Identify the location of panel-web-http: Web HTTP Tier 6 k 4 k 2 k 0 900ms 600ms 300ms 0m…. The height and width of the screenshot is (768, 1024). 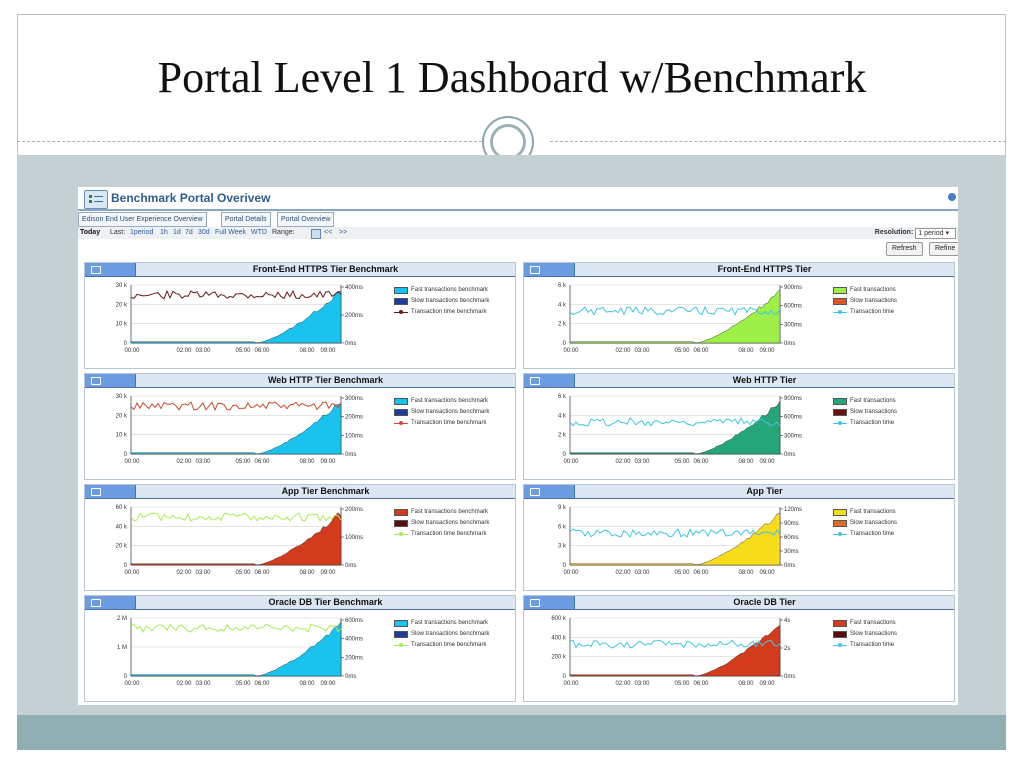
(739, 426).